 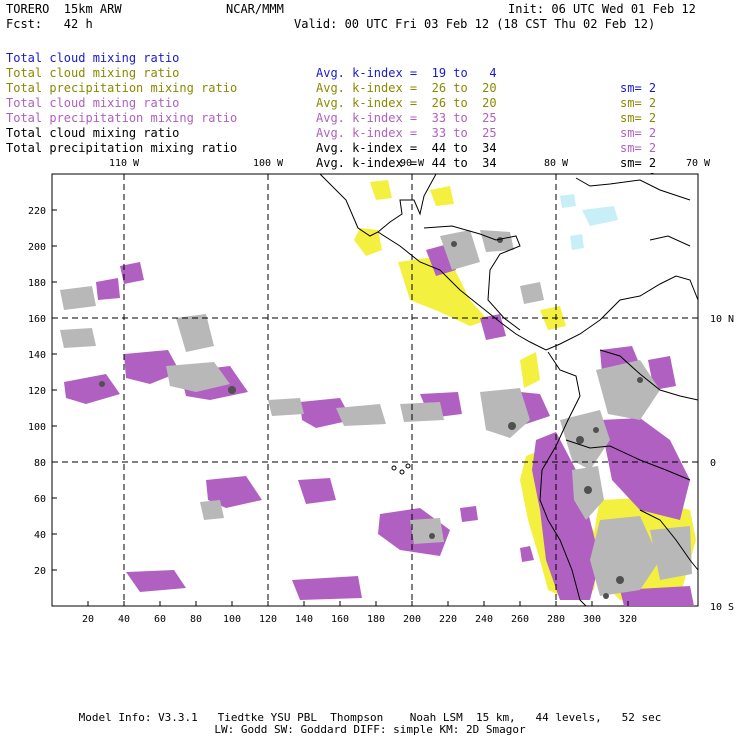 I want to click on bottom-tick-label: 120, so click(x=268, y=619).